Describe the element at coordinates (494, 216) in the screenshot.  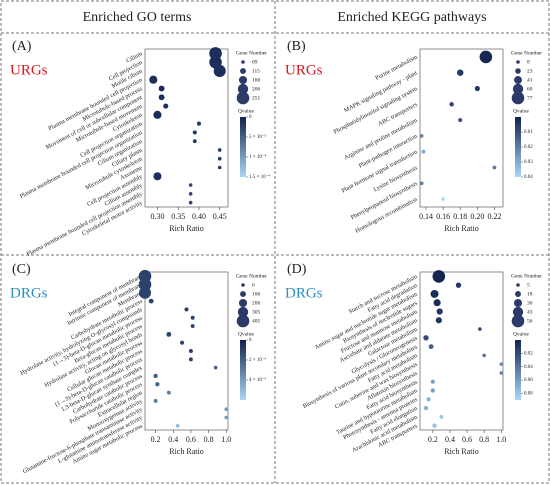
I see `x-tick-label: 0.22` at that location.